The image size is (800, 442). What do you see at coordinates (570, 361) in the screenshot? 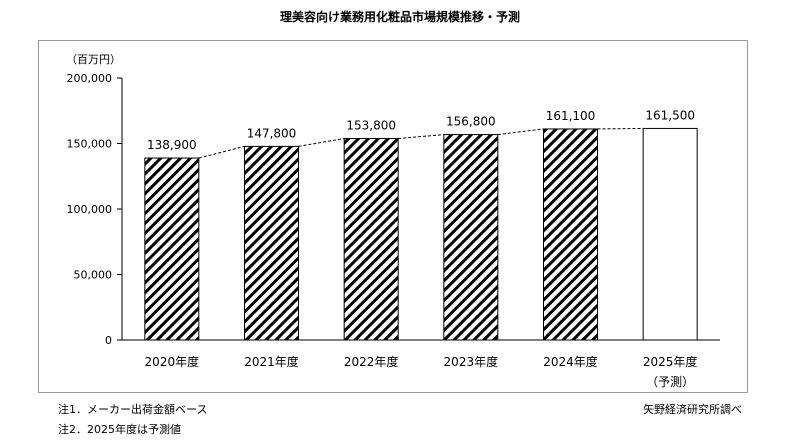
I see `x-tick-label: 2024年度` at bounding box center [570, 361].